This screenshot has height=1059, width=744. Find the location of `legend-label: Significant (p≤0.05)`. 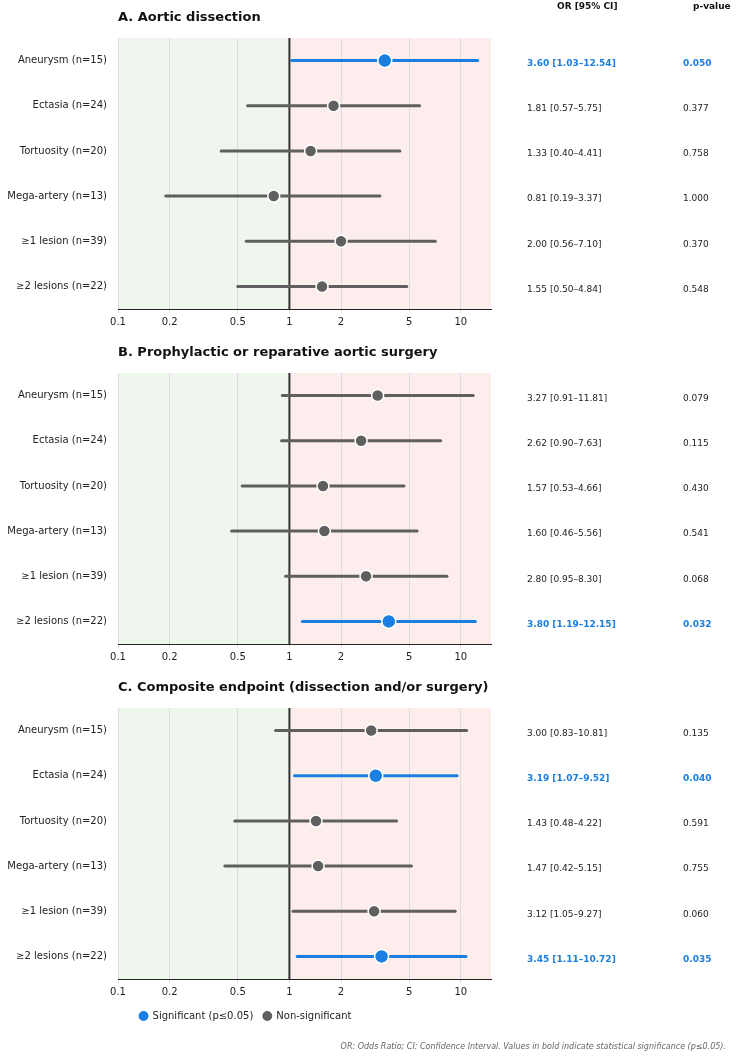

legend-label: Significant (p≤0.05) is located at coordinates (203, 1015).